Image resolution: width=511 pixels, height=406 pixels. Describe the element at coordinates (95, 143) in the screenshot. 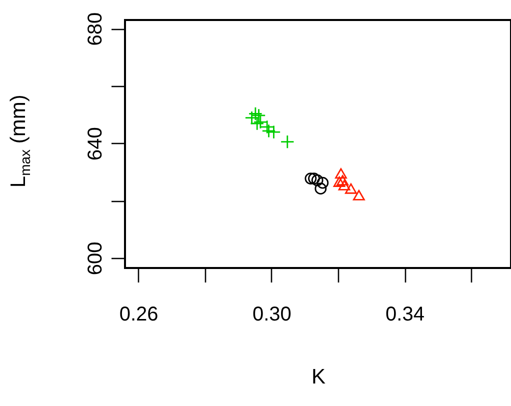

I see `y-tick-label: 640` at that location.